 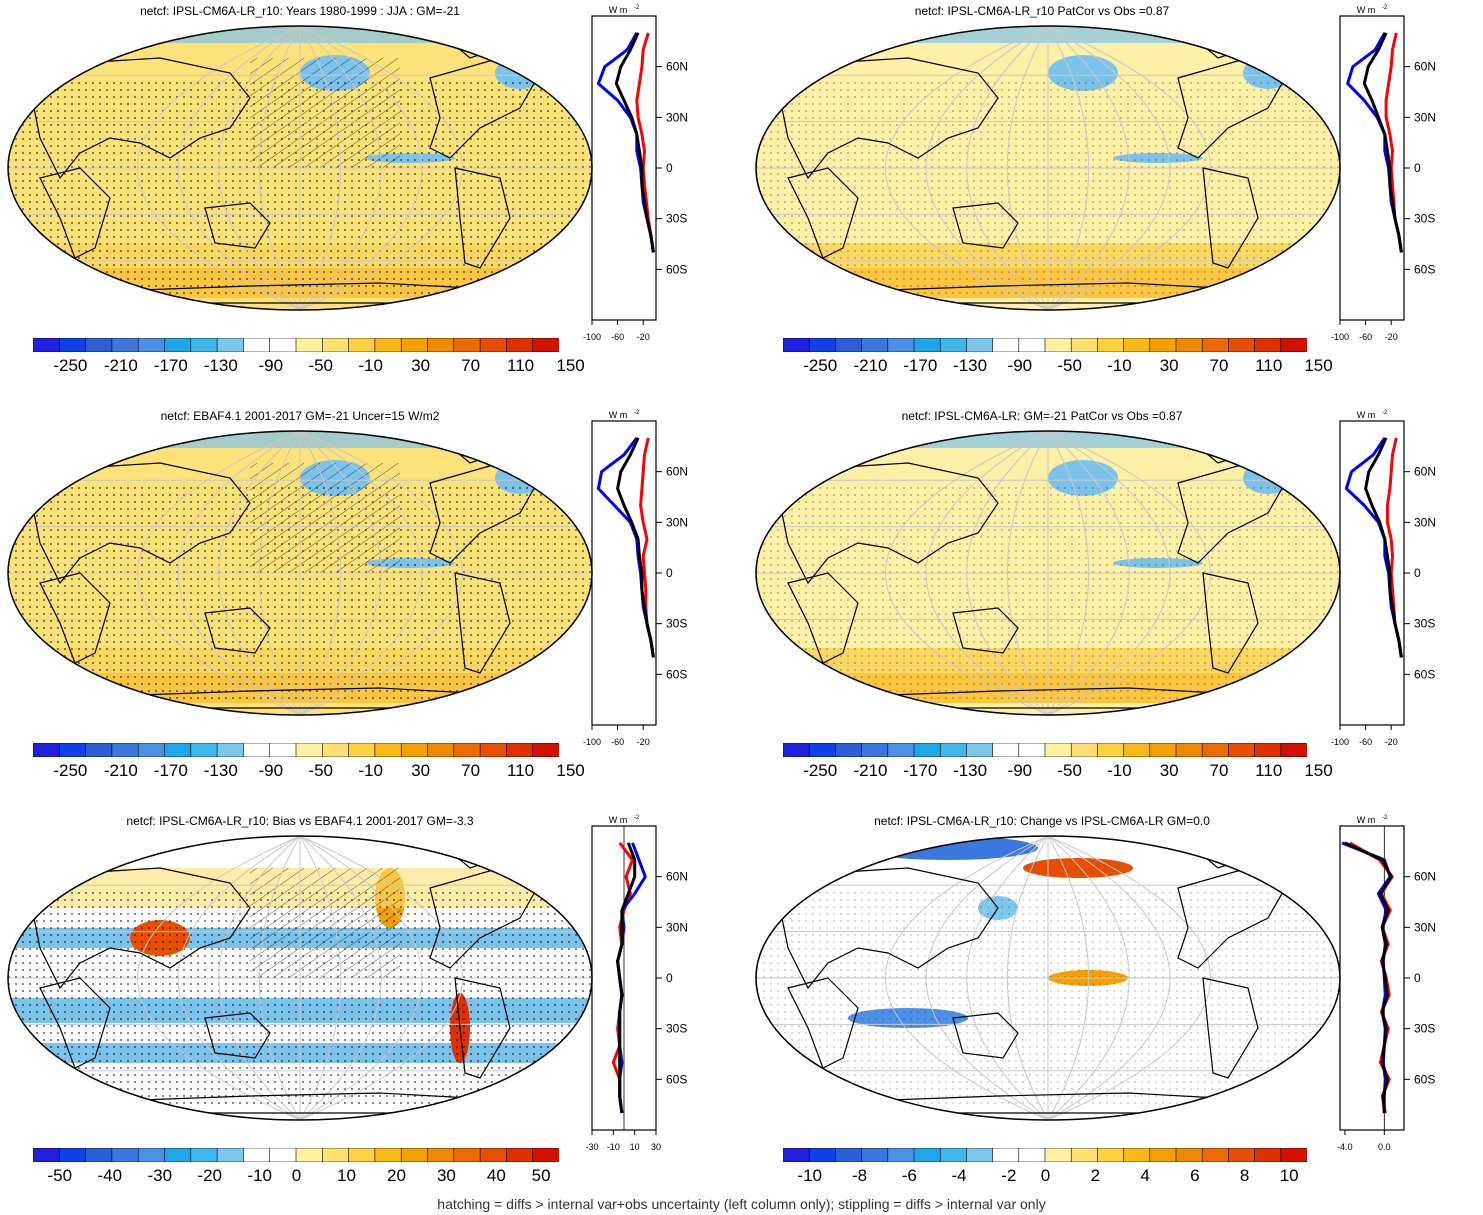 I want to click on x-tick-label: -60, so click(x=1365, y=337).